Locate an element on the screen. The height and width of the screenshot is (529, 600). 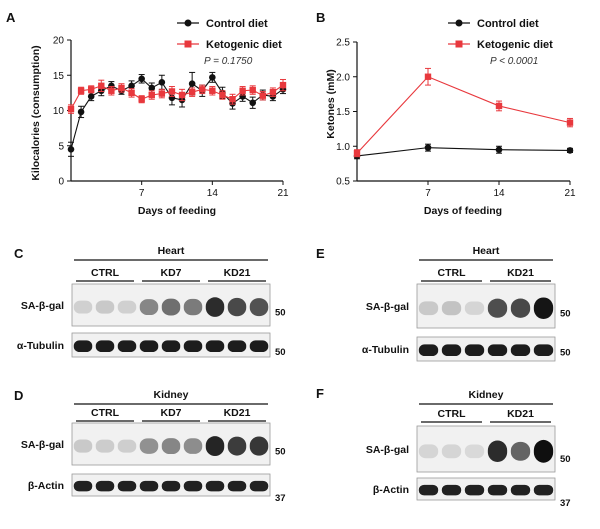
series-ketogenic is located at coordinates (463, 112).